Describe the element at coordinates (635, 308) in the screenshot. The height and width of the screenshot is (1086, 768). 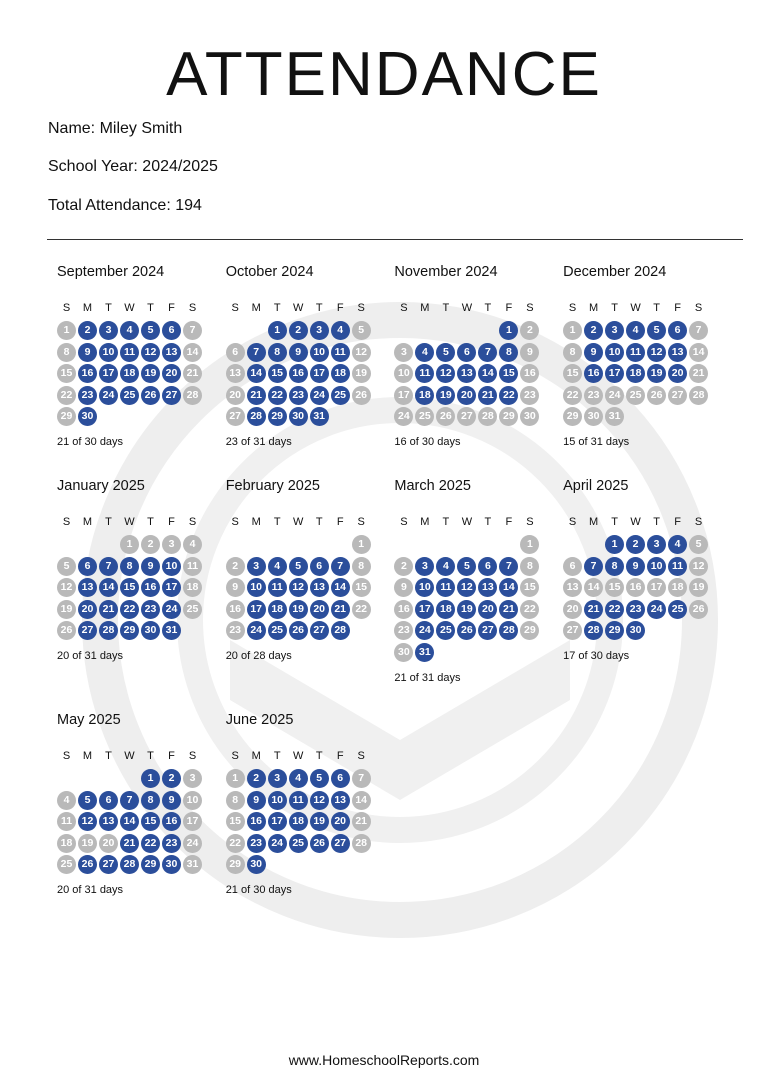
I see `weekday: W` at that location.